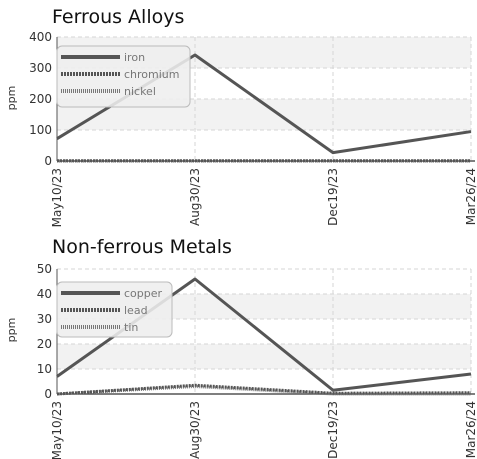  Describe the element at coordinates (264, 389) in the screenshot. I see `series-line-lead` at that location.